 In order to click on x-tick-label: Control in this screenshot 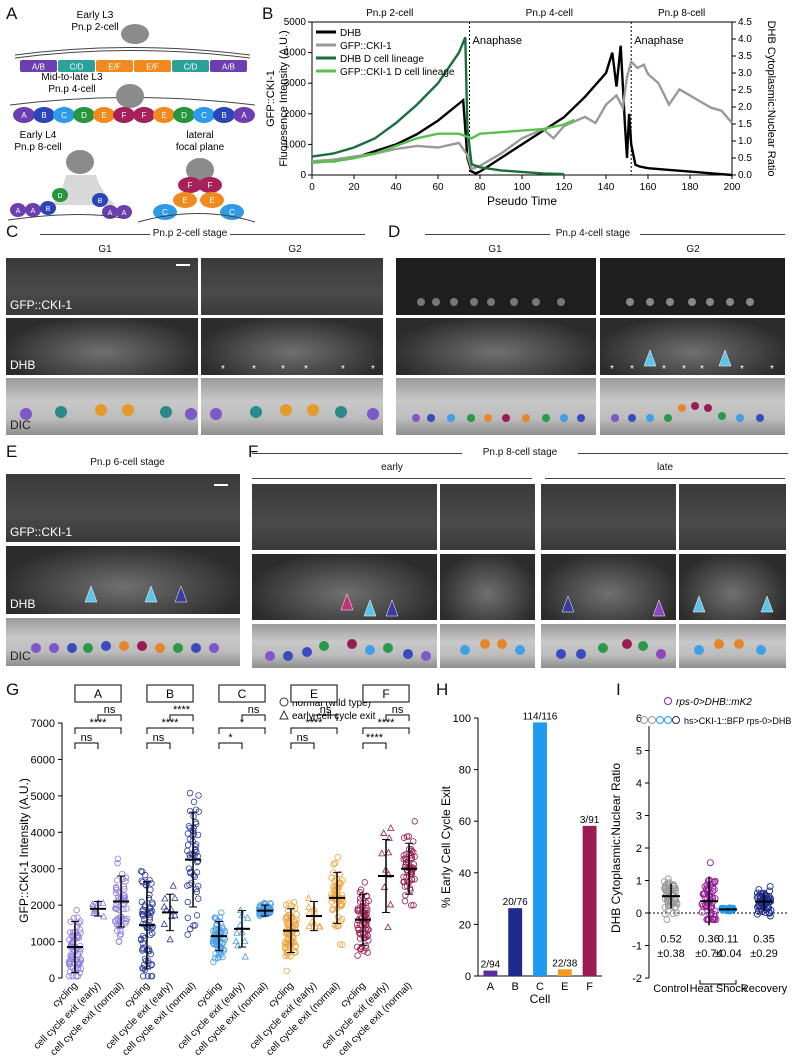, I will do `click(670, 989)`.